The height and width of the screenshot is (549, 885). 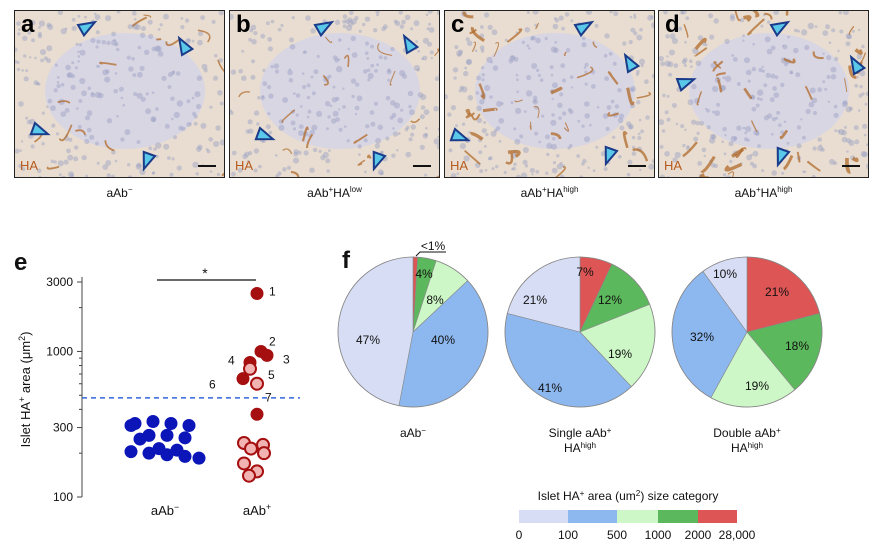 What do you see at coordinates (611, 156) in the screenshot?
I see `arrowhead-shape` at bounding box center [611, 156].